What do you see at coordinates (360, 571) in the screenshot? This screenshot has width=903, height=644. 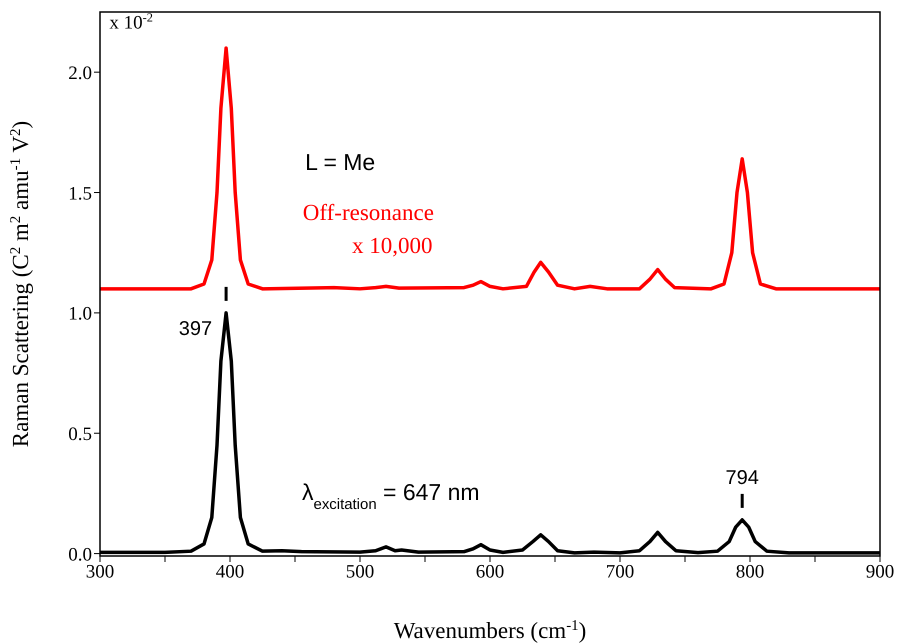 I see `x-tick-label: 500` at bounding box center [360, 571].